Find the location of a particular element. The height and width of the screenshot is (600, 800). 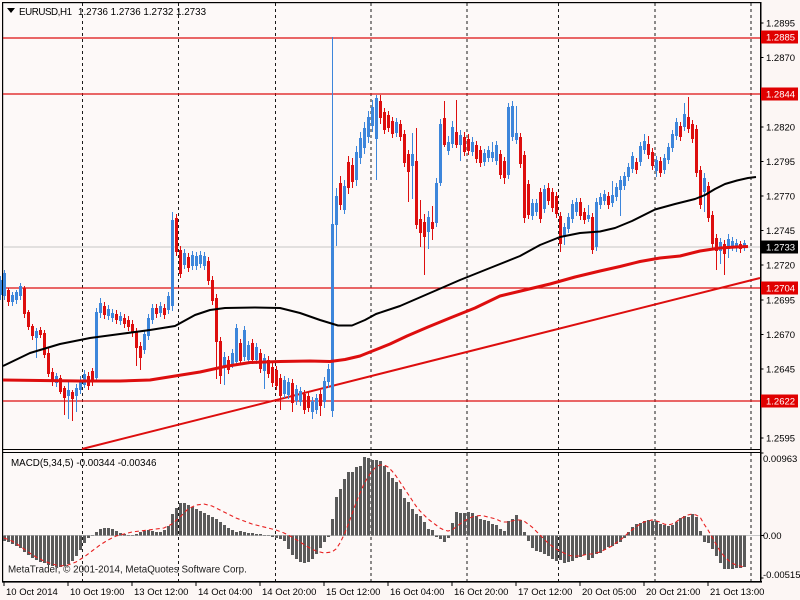

svg-text: 10 Oct 19:00 is located at coordinates (97, 592).